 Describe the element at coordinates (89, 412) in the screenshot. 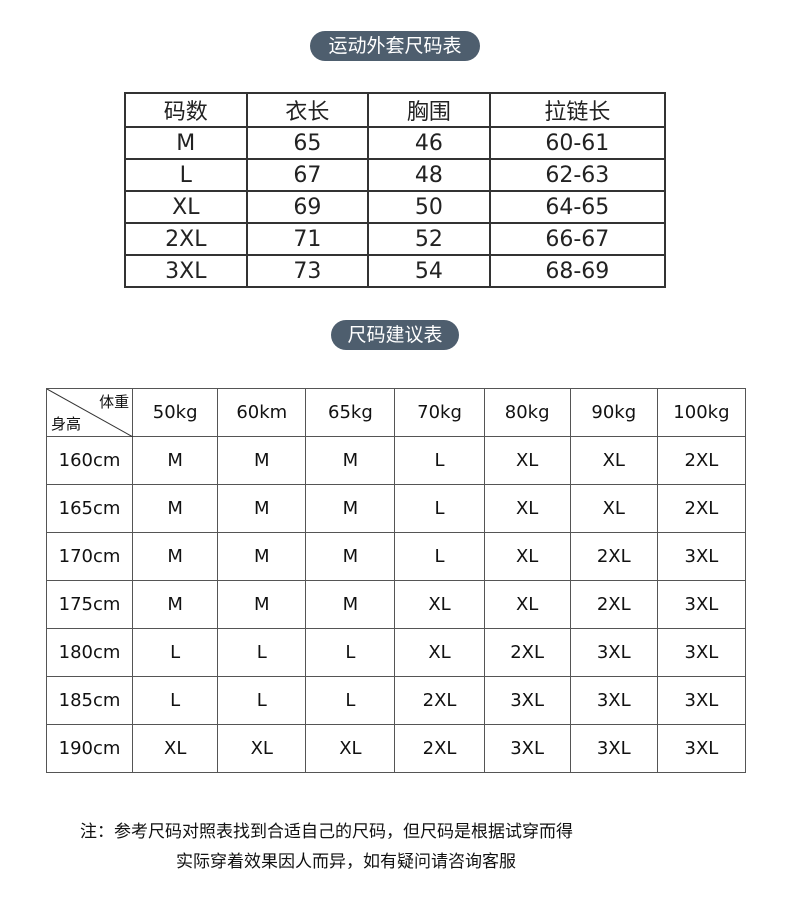

I see `corner-header: 体重 身高` at that location.